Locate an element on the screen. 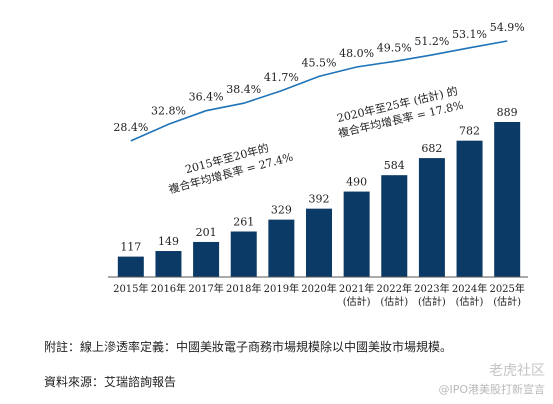 The width and height of the screenshot is (553, 404). line-value-label-5: 45.5% is located at coordinates (319, 62).